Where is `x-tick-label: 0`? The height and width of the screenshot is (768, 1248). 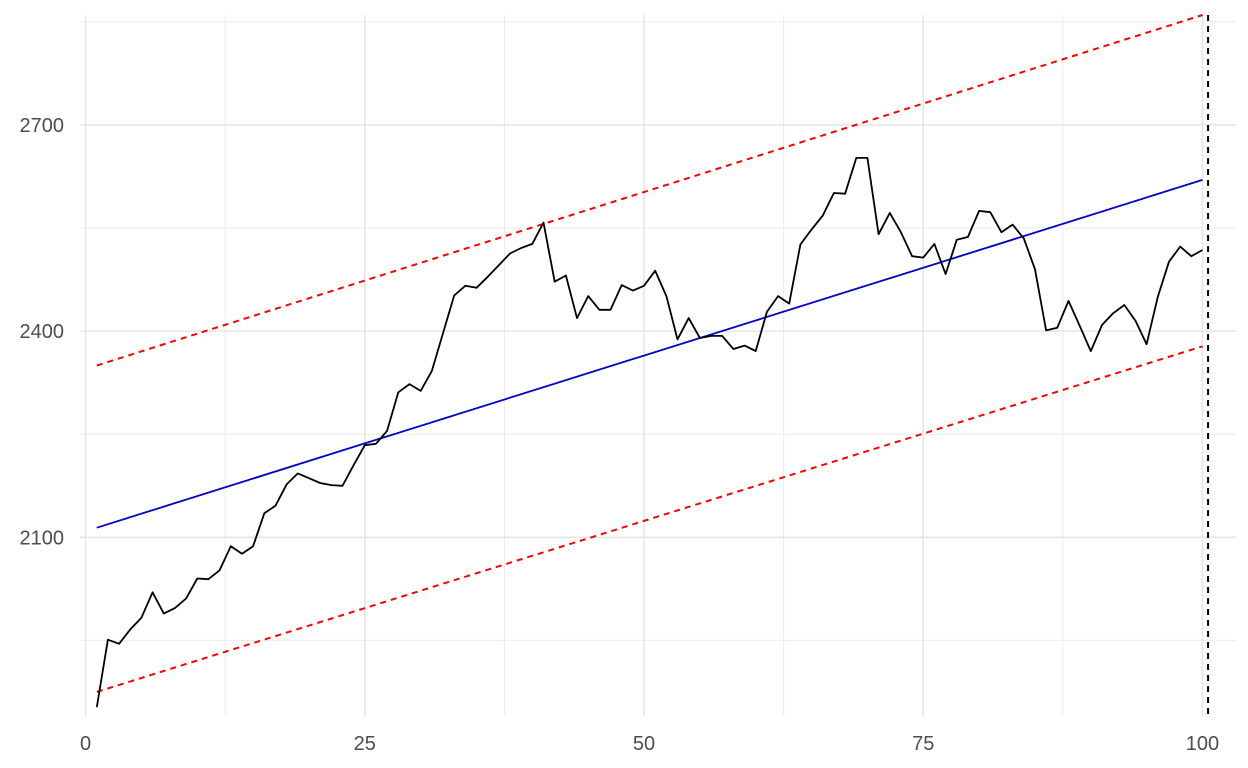
x-tick-label: 0 is located at coordinates (85, 744).